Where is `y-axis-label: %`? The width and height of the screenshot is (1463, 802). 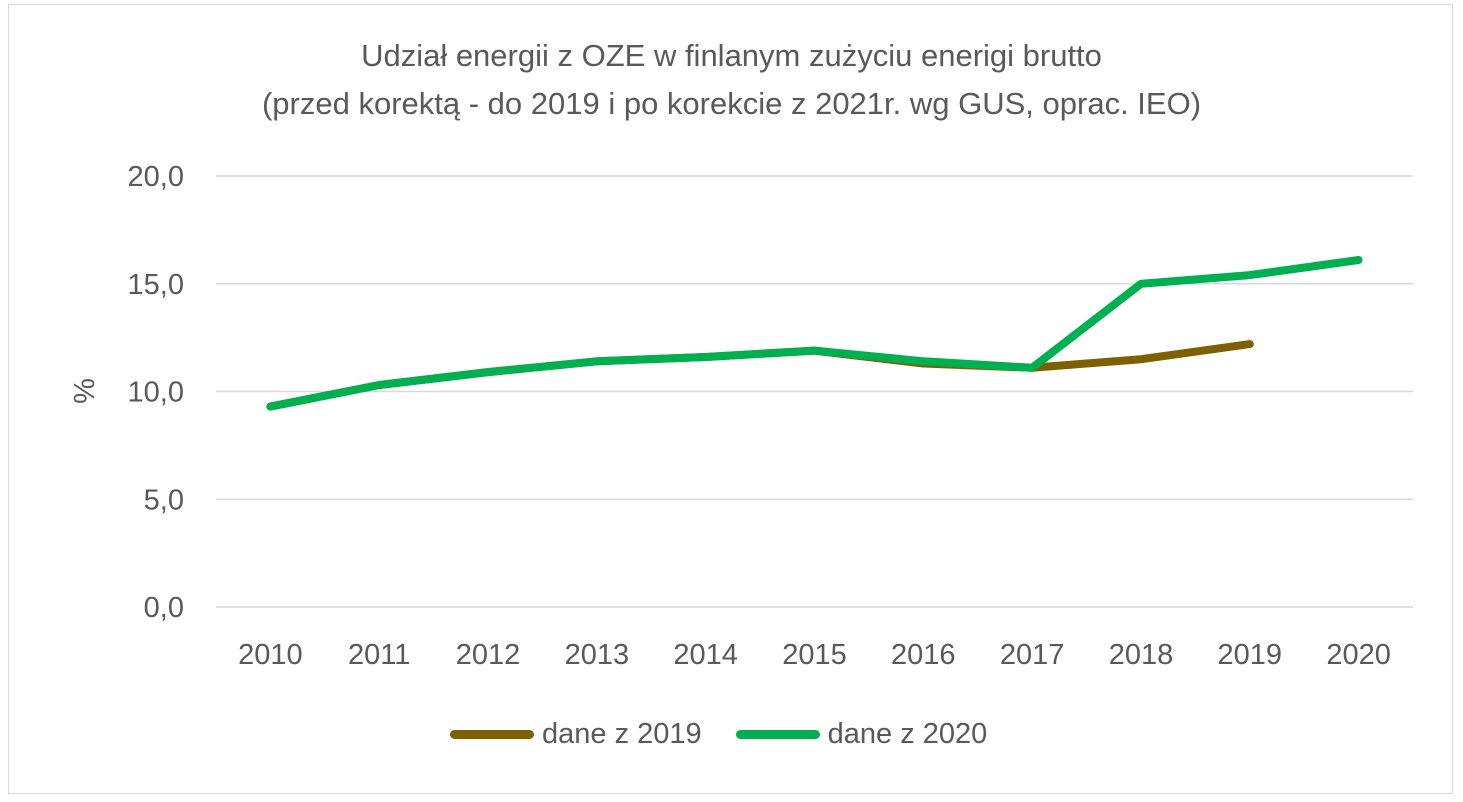
y-axis-label: % is located at coordinates (85, 391).